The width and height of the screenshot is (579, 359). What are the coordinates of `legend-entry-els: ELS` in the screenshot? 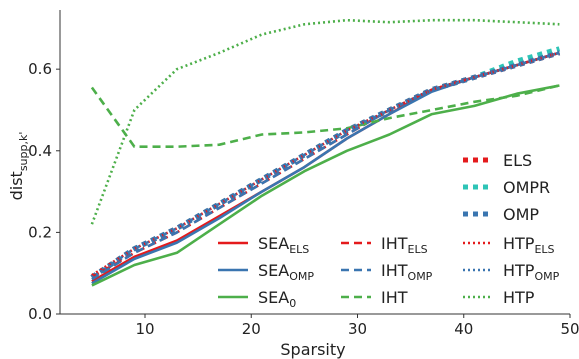 It's located at (497, 160).